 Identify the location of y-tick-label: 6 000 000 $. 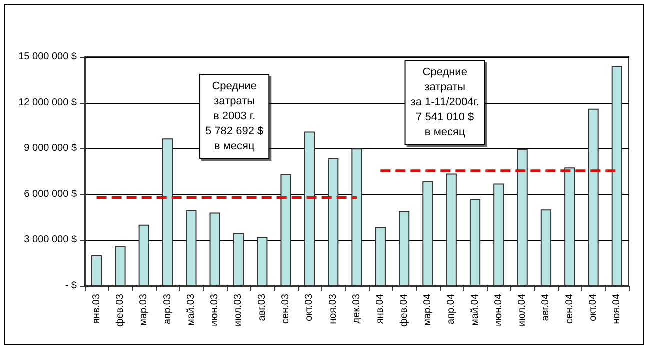
(51, 194).